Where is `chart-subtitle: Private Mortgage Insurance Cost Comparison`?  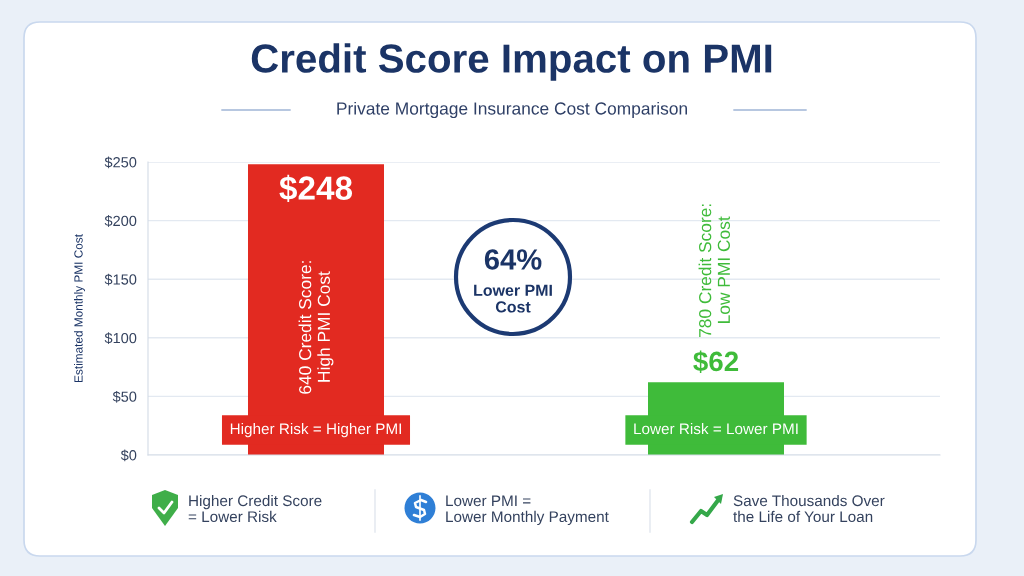 chart-subtitle: Private Mortgage Insurance Cost Comparison is located at coordinates (512, 110).